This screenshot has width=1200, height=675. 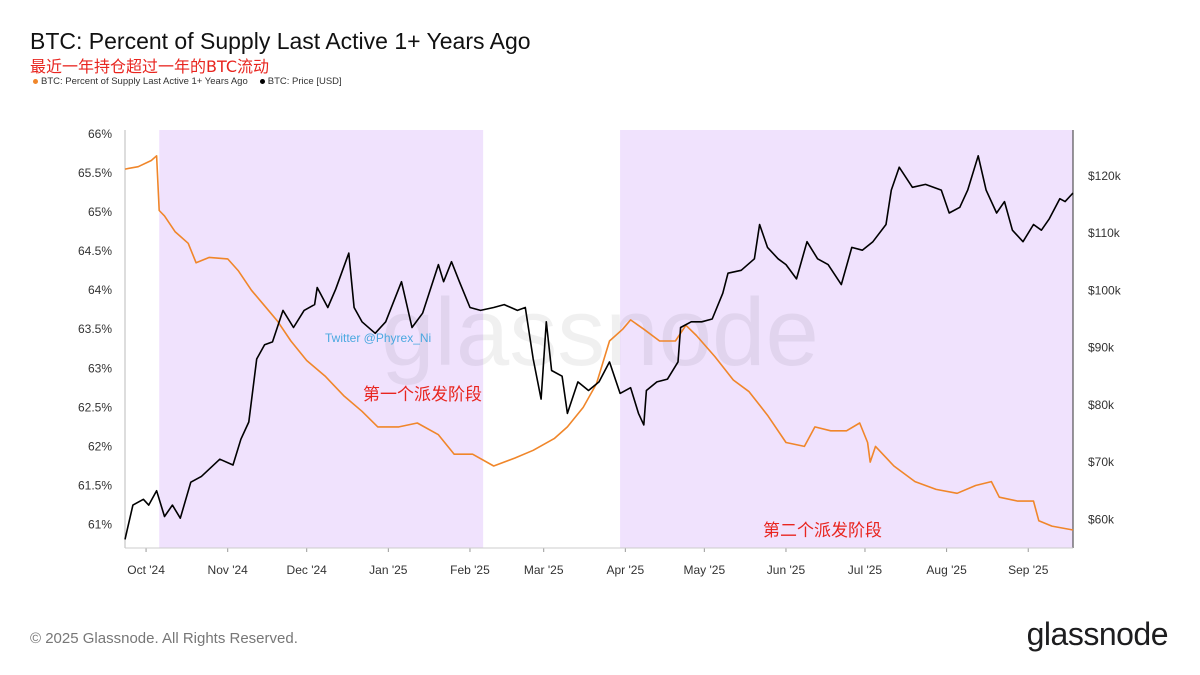 What do you see at coordinates (100, 446) in the screenshot?
I see `y-left-tick-label: 62%` at bounding box center [100, 446].